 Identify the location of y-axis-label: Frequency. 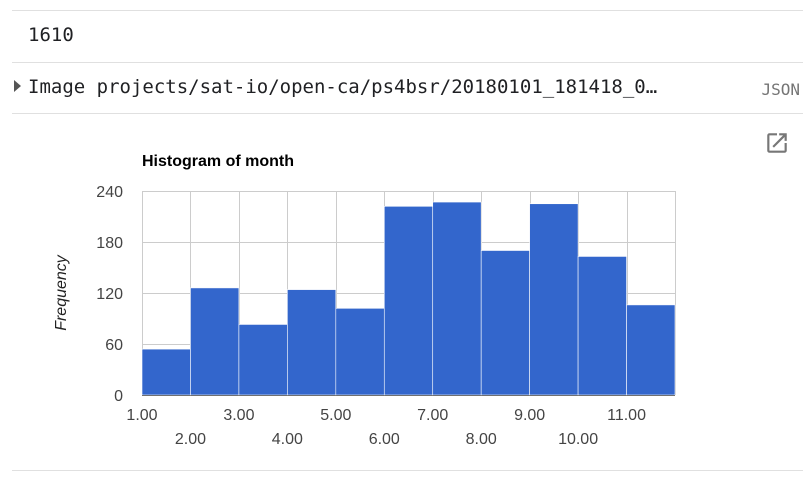
(61, 292).